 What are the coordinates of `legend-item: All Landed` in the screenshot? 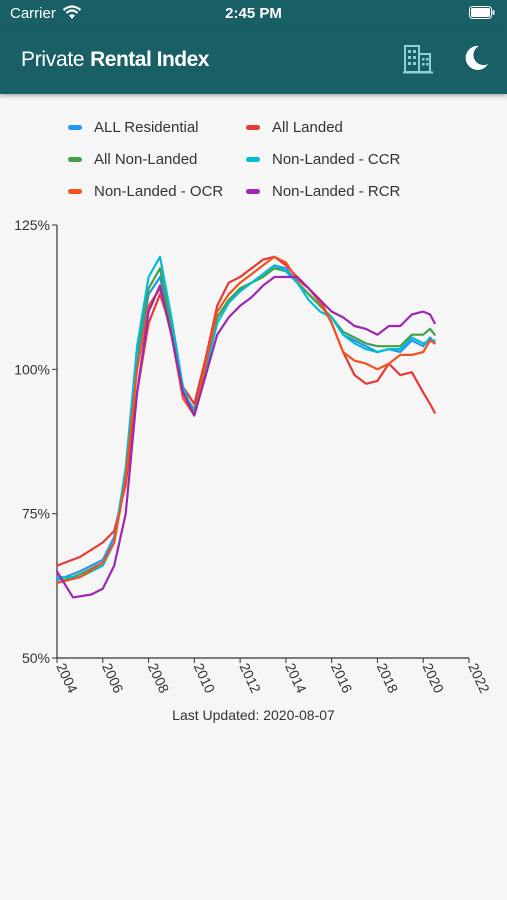 It's located at (294, 127).